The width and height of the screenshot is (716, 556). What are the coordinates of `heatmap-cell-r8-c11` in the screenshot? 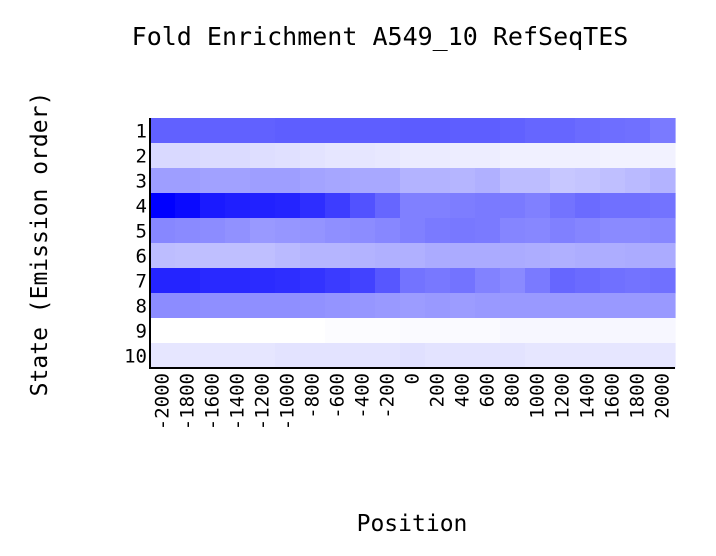 It's located at (413, 306).